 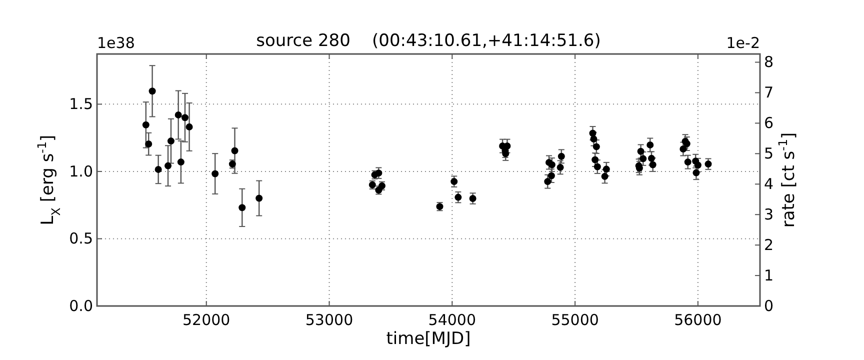 What do you see at coordinates (81, 306) in the screenshot?
I see `y-tick-label: 0.0` at bounding box center [81, 306].